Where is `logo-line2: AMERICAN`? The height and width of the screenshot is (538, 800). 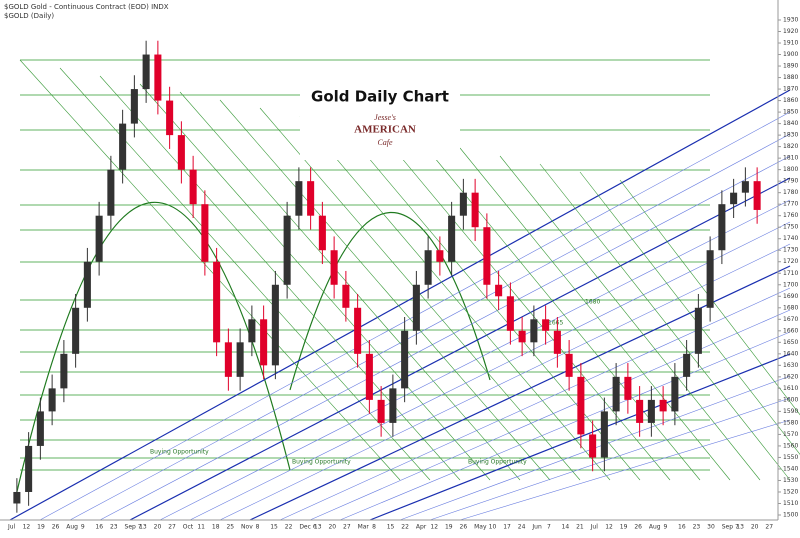
logo-line2: AMERICAN is located at coordinates (385, 130).